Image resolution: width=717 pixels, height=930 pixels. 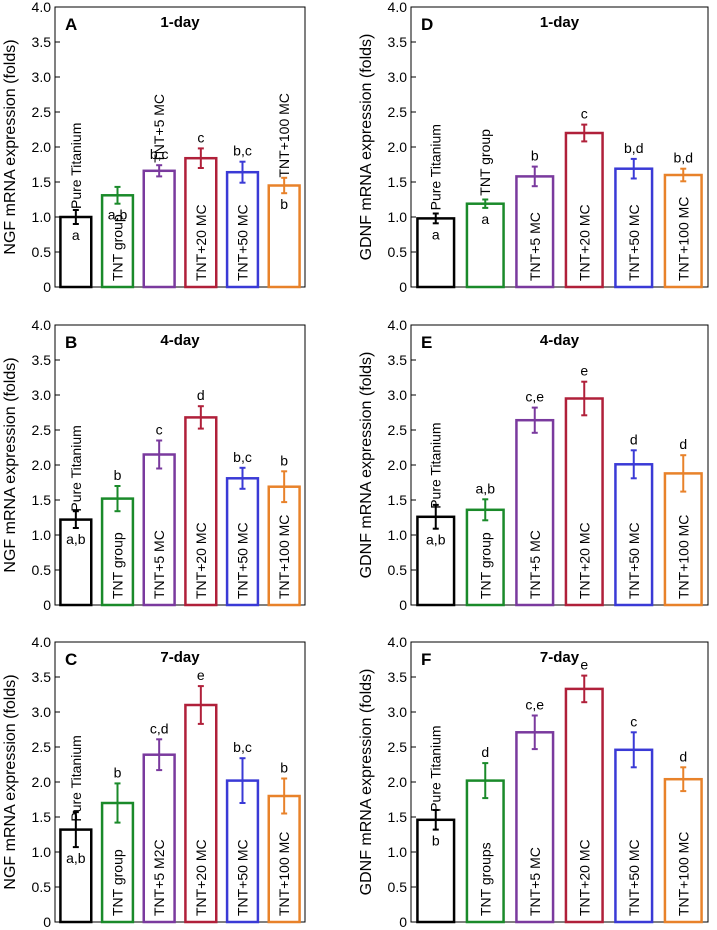 What do you see at coordinates (71, 24) in the screenshot?
I see `panel-letter: A` at bounding box center [71, 24].